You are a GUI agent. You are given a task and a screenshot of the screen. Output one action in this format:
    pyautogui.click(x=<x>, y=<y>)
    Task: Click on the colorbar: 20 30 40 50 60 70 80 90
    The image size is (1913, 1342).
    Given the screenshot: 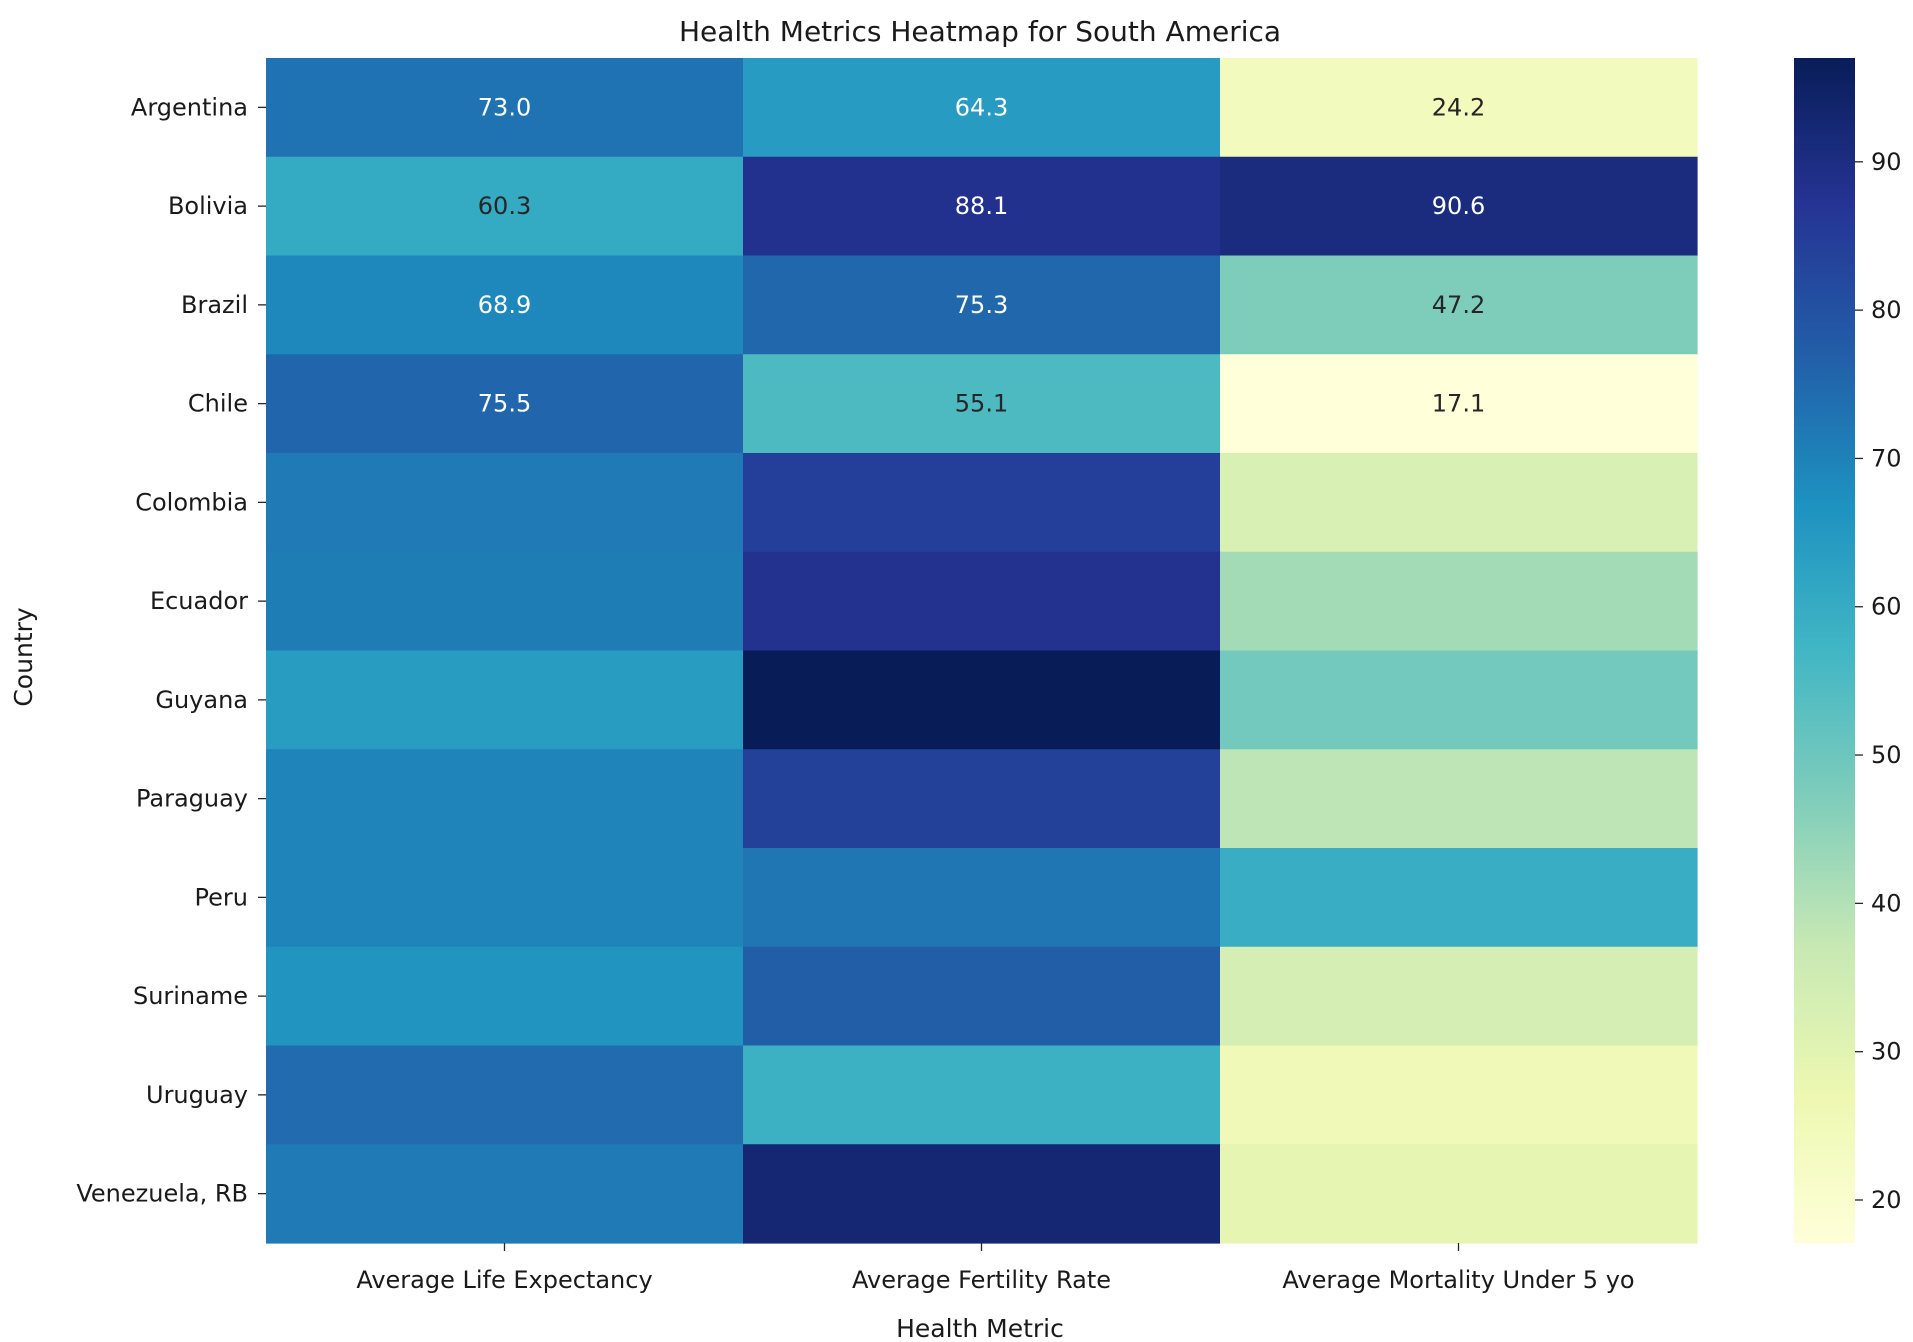 What is the action you would take?
    pyautogui.click(x=1848, y=650)
    